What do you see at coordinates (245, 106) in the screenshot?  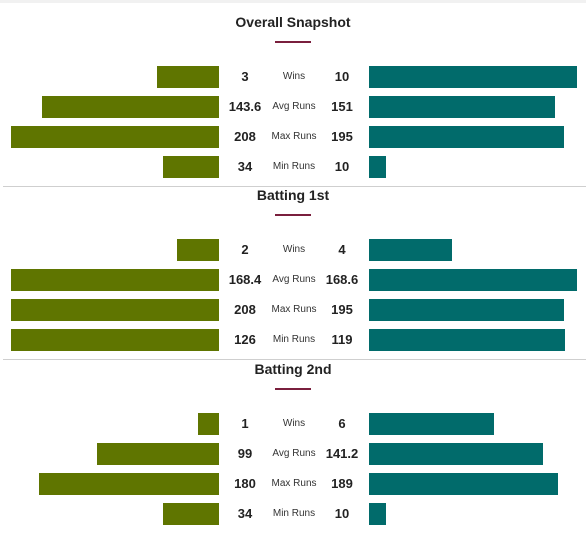 I see `left-value: 143.6` at bounding box center [245, 106].